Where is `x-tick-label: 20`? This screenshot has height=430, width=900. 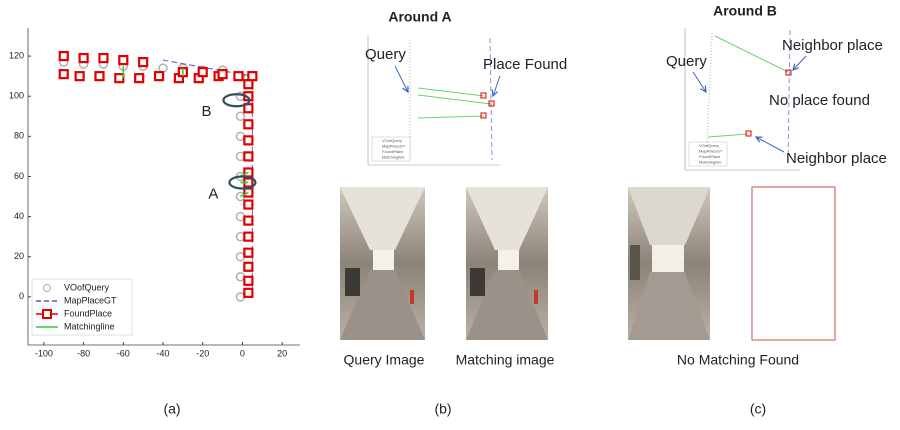 x-tick-label: 20 is located at coordinates (282, 353).